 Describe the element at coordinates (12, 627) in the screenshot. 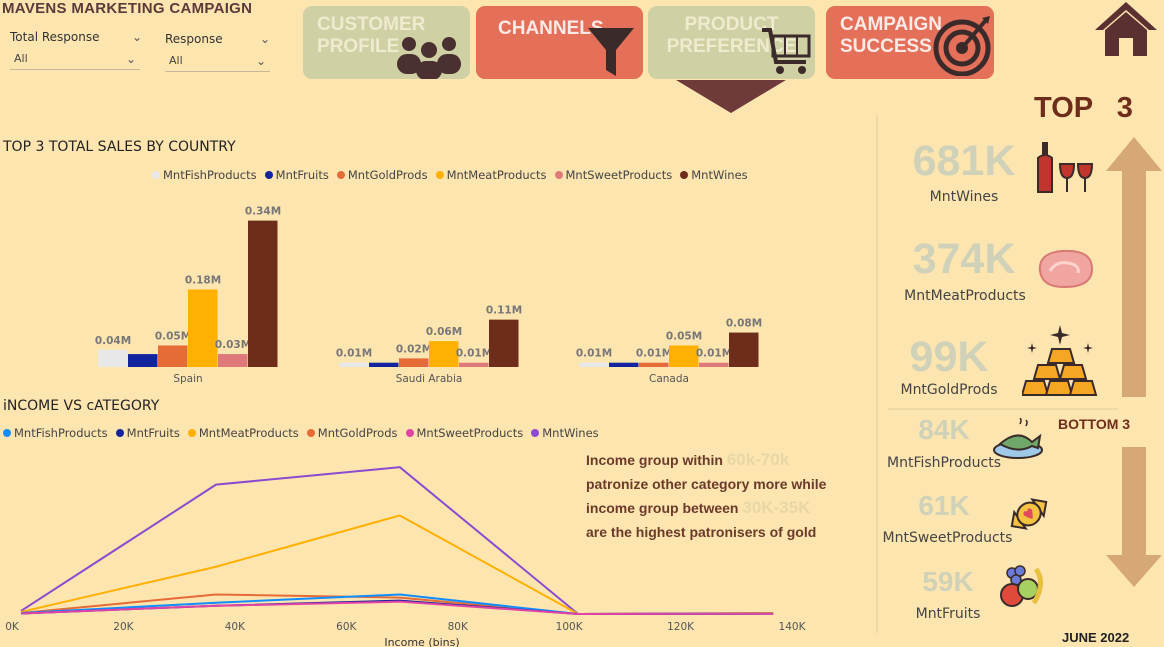

I see `x-tick-label: 0K` at that location.